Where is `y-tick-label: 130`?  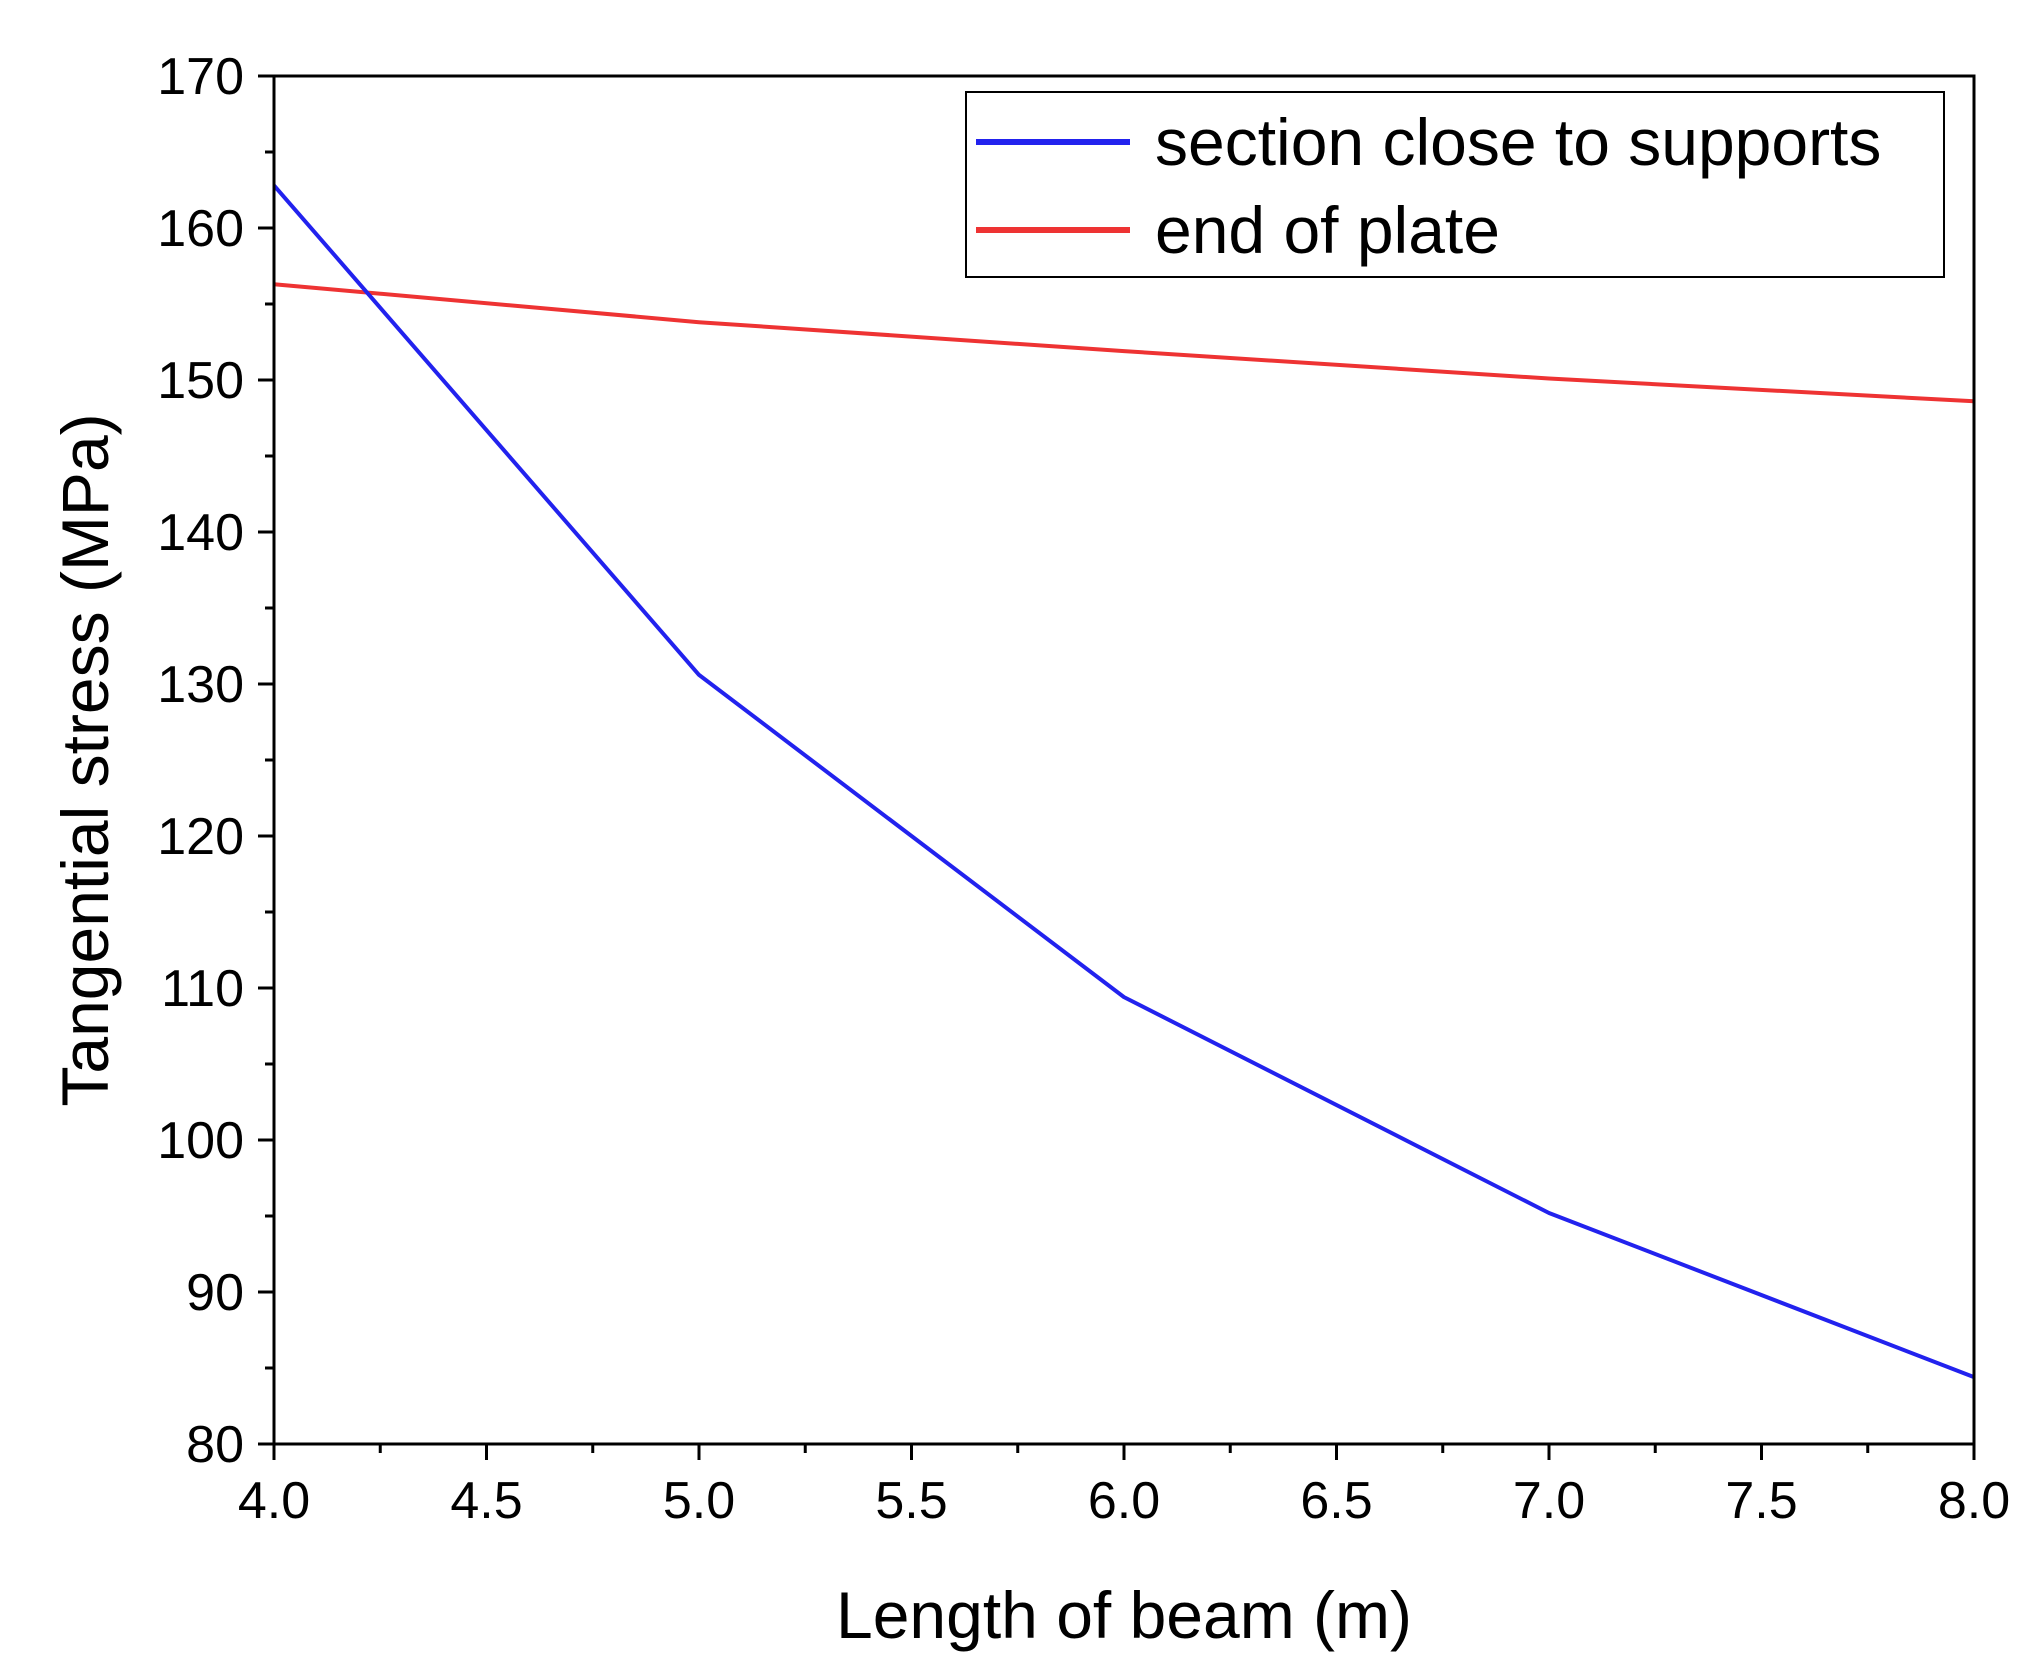 y-tick-label: 130 is located at coordinates (200, 685).